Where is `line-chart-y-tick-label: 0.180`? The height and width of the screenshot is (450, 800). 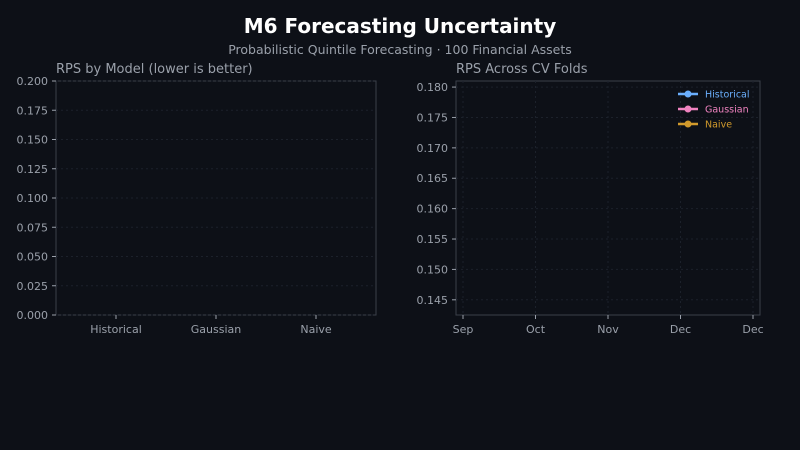
line-chart-y-tick-label: 0.180 is located at coordinates (433, 87).